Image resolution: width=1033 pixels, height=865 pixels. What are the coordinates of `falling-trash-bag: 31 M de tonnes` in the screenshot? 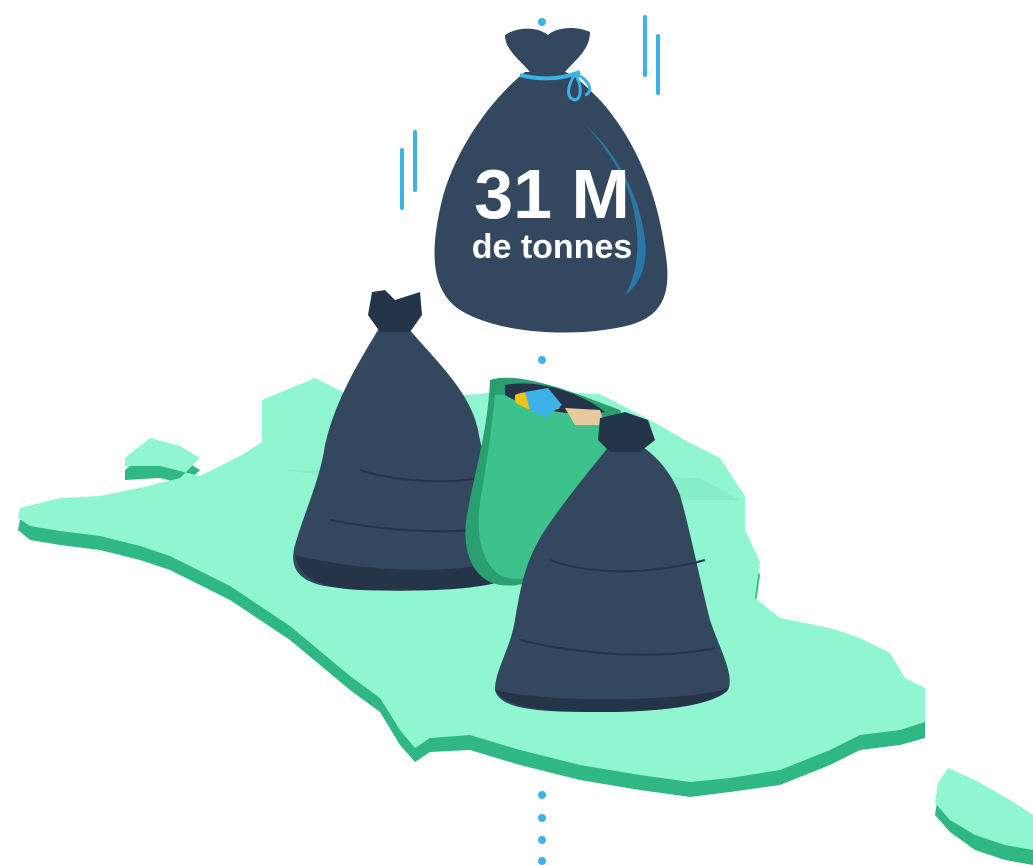 It's located at (551, 180).